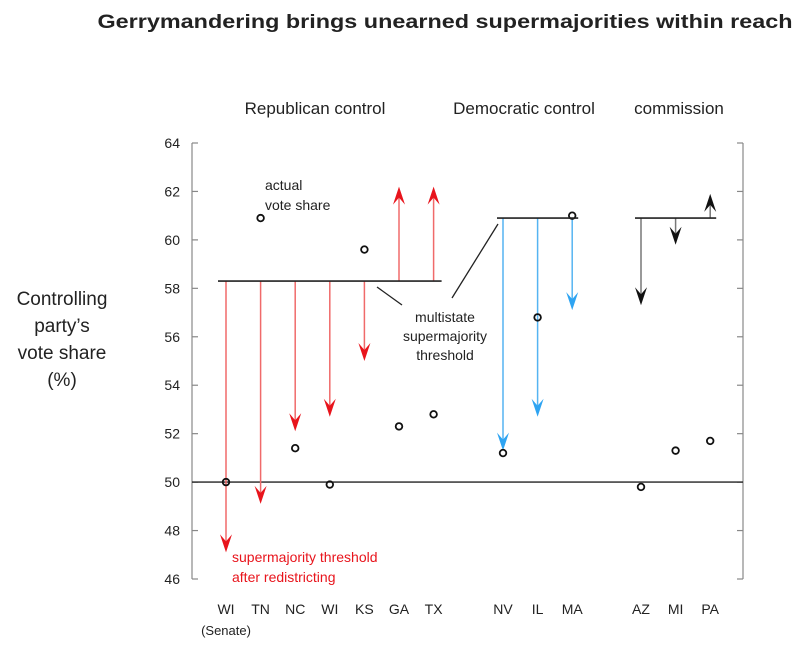 The height and width of the screenshot is (649, 800). What do you see at coordinates (283, 185) in the screenshot?
I see `annotation-text: actual` at bounding box center [283, 185].